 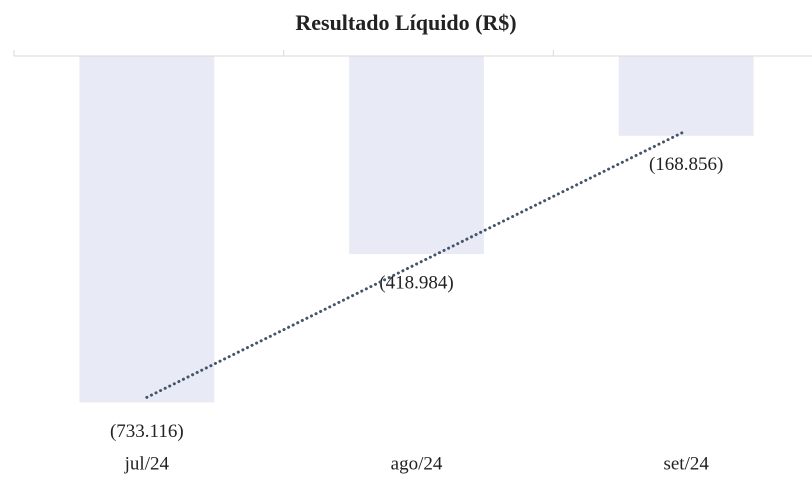 What do you see at coordinates (405, 22) in the screenshot?
I see `chart-title: Resultado Líquido (R$)` at bounding box center [405, 22].